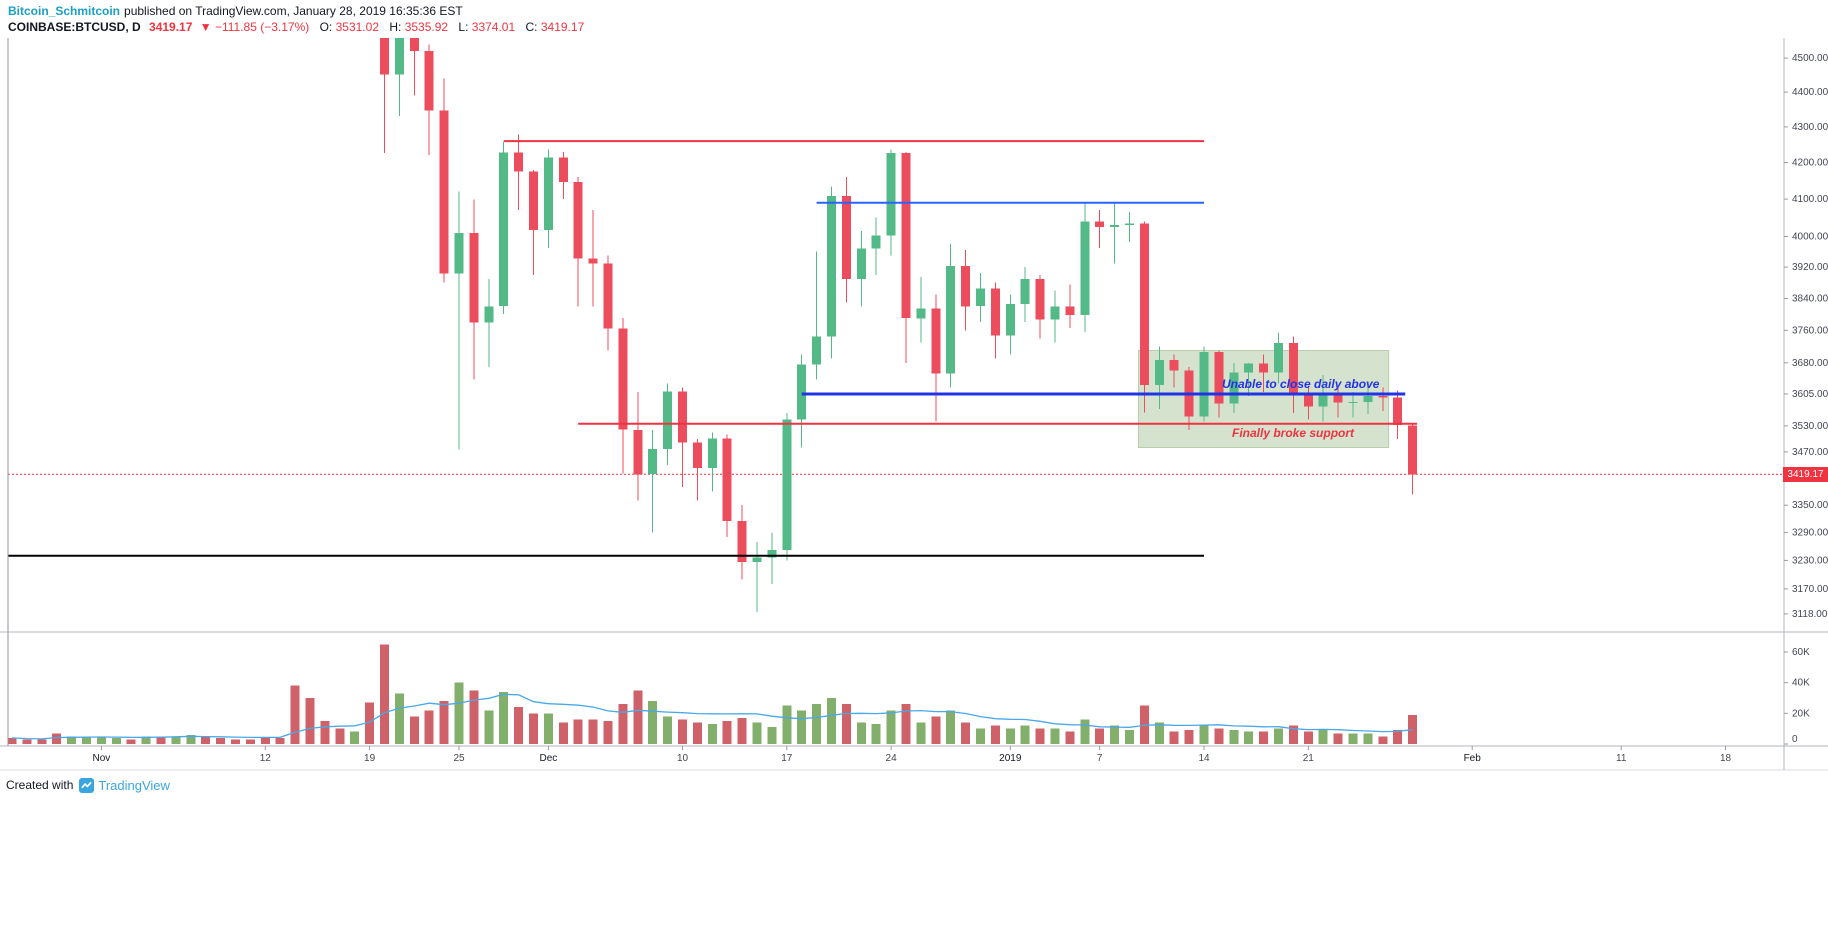 The image size is (1828, 930). I want to click on price-tick-label: 3530.00, so click(1810, 426).